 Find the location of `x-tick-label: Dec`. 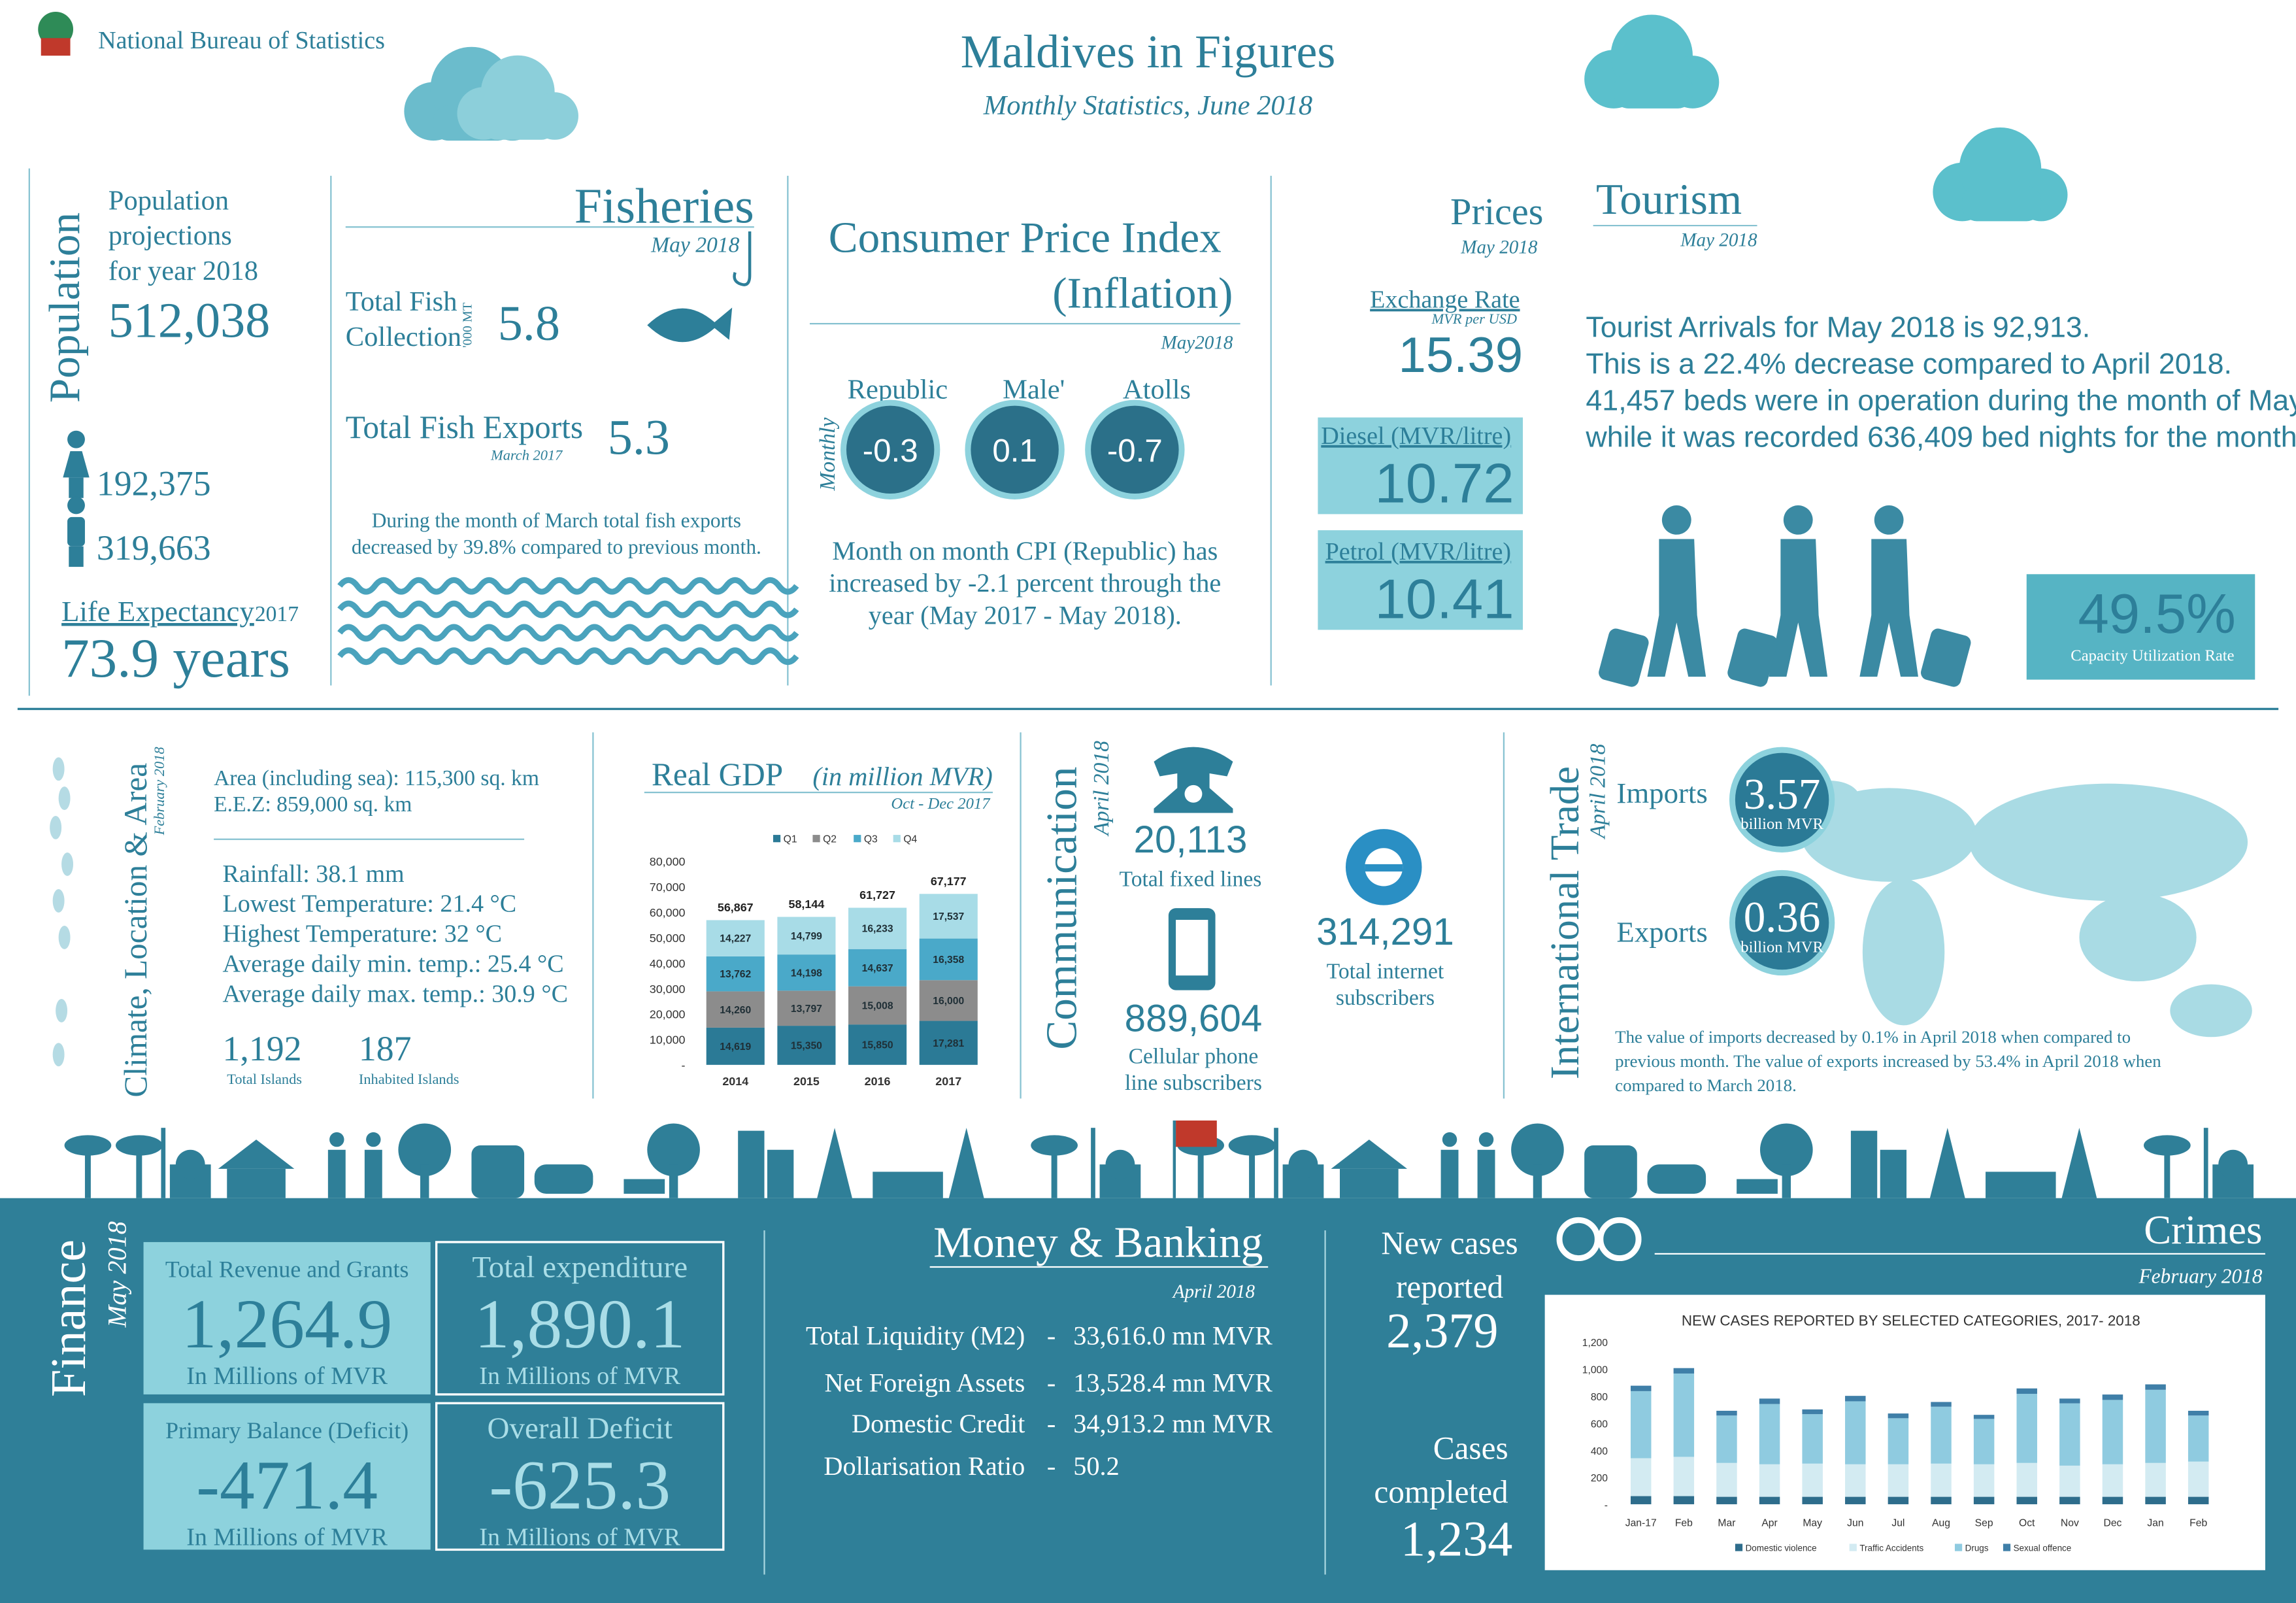

x-tick-label: Dec is located at coordinates (2113, 1523).